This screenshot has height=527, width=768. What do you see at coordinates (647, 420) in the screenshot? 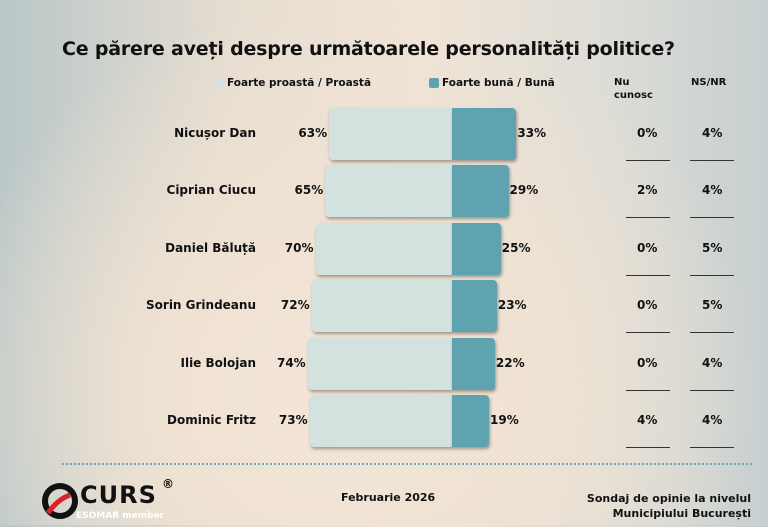
I see `value-unknown: 4%` at bounding box center [647, 420].